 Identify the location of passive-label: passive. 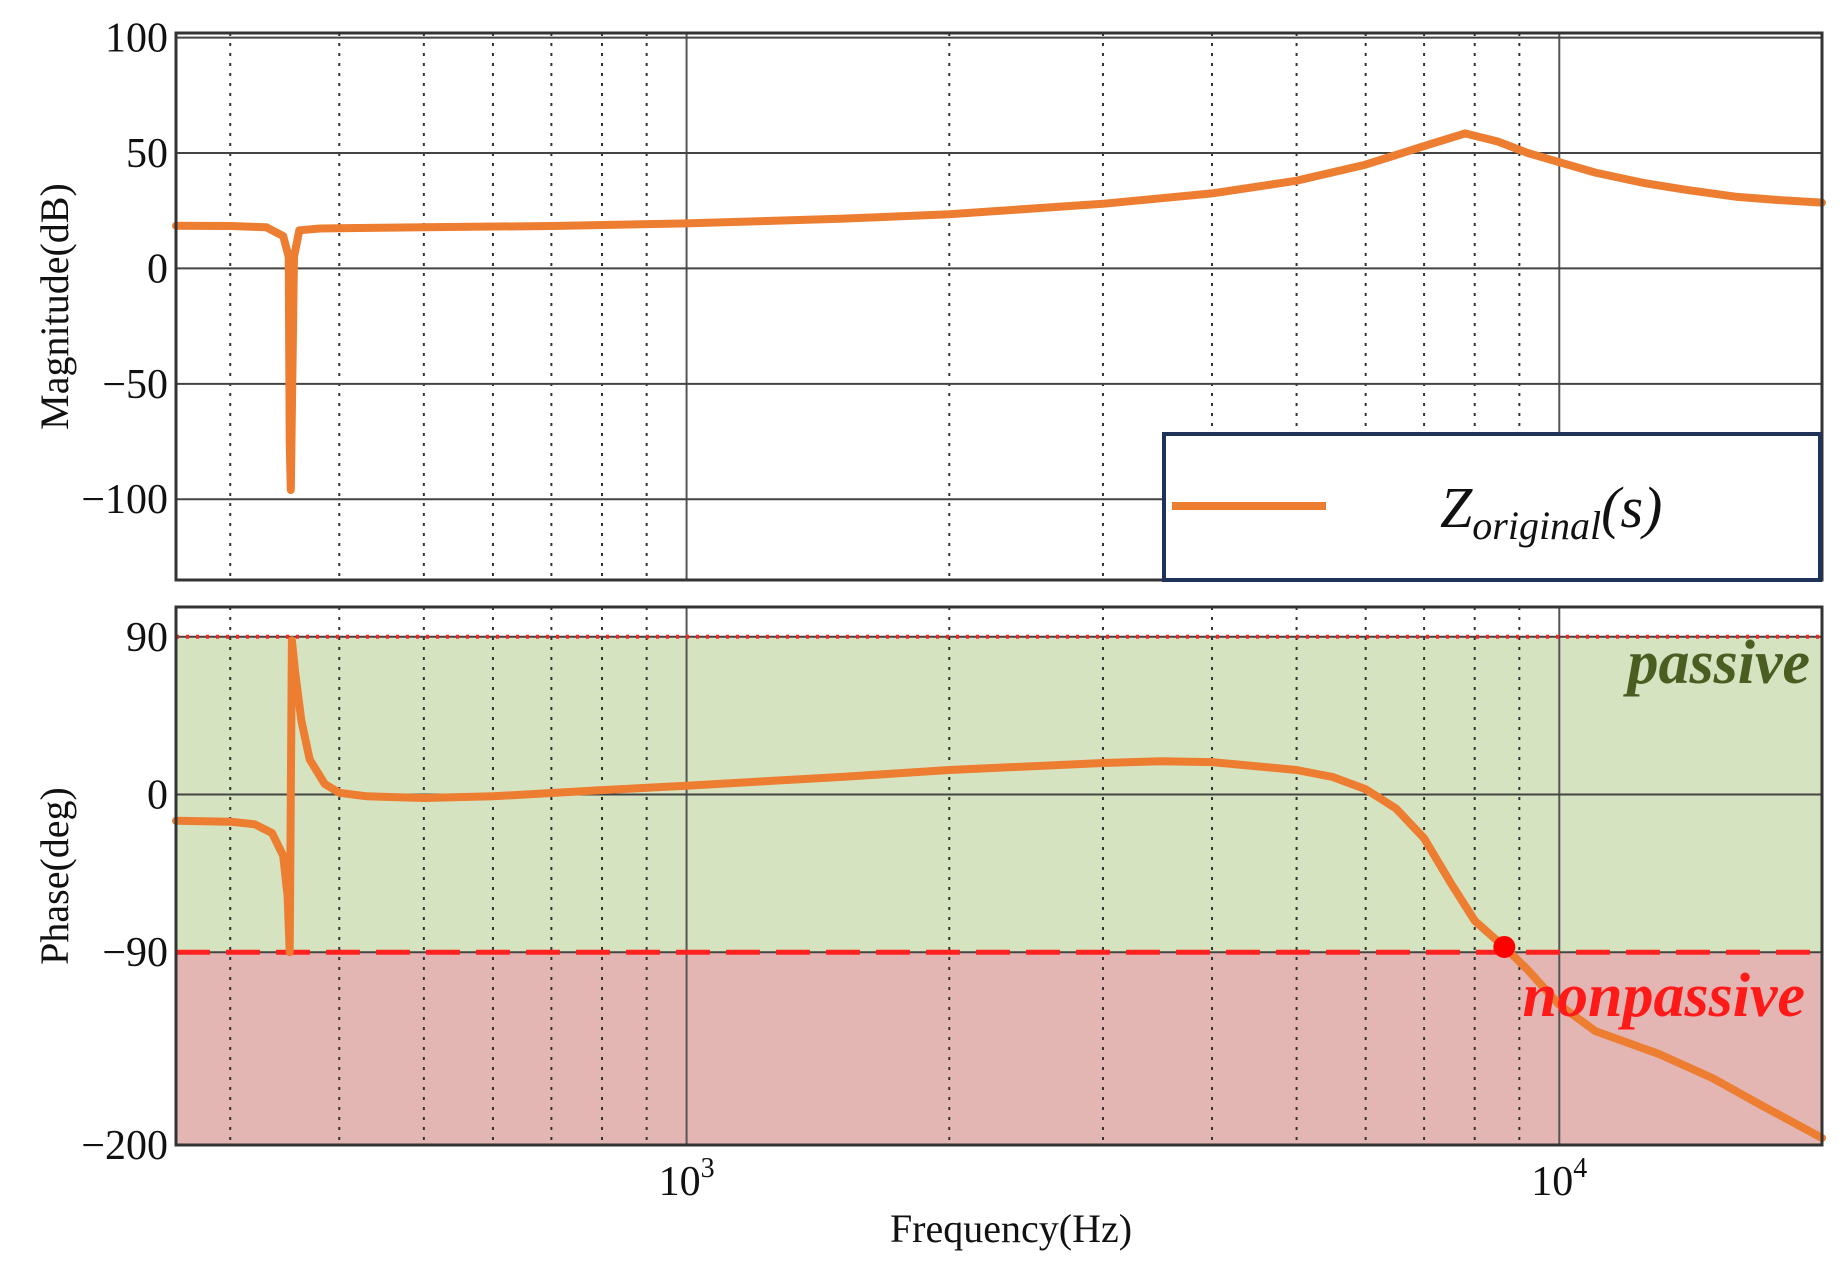
(1716, 663).